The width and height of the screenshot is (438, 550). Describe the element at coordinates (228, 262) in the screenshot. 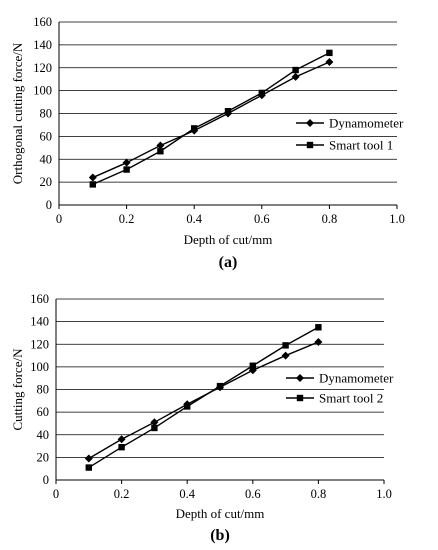

I see `panel-label: (a)` at that location.